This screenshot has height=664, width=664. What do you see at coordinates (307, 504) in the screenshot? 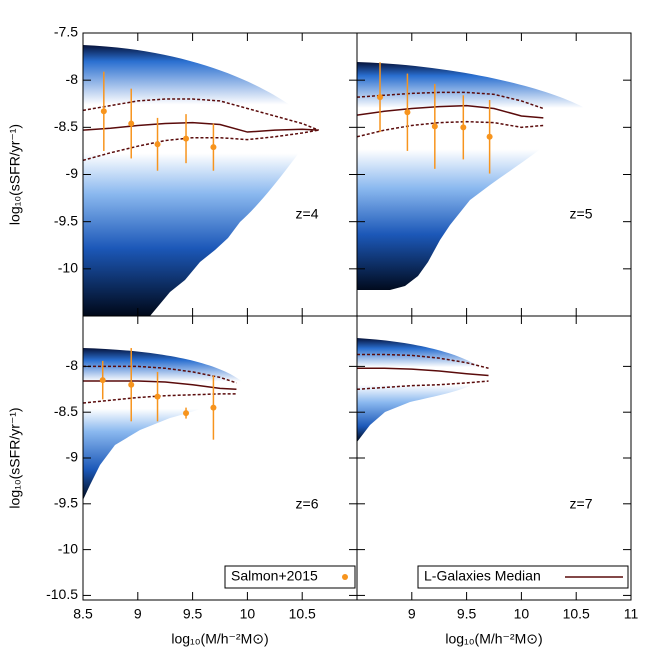
I see `annotation: z=6` at bounding box center [307, 504].